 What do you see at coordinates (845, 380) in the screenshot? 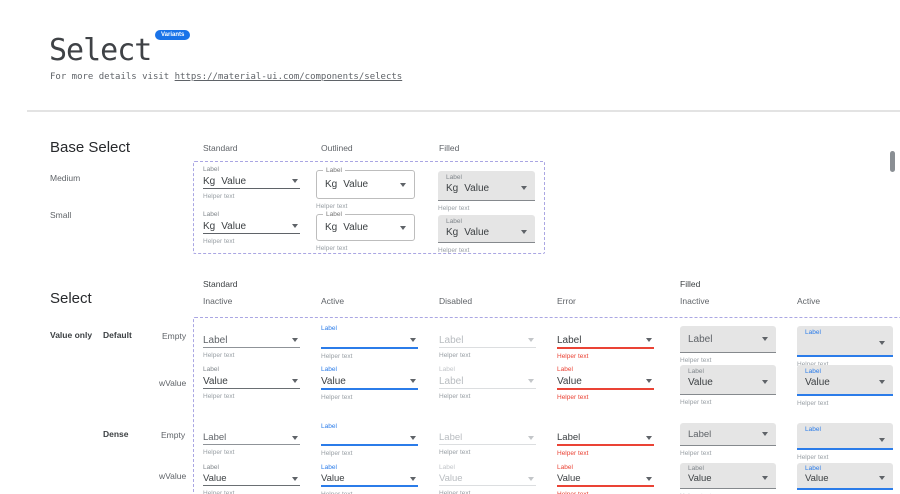
I see `filled-active-wvalue-select: Label Value` at bounding box center [845, 380].